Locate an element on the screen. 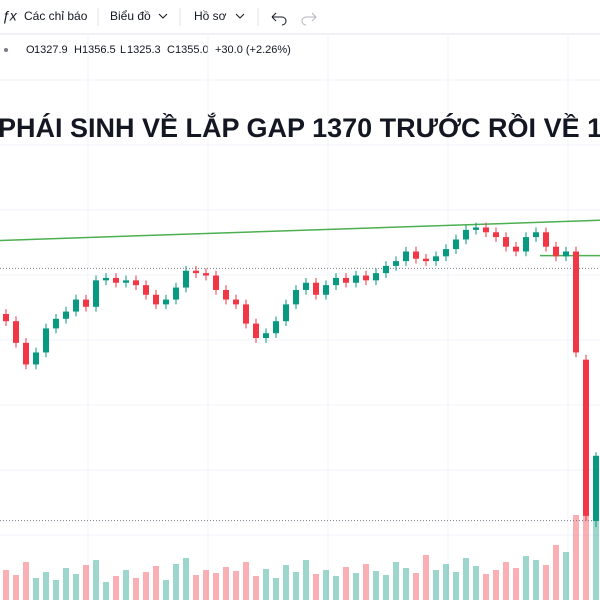 This screenshot has width=600, height=605. legend-label: L is located at coordinates (123, 50).